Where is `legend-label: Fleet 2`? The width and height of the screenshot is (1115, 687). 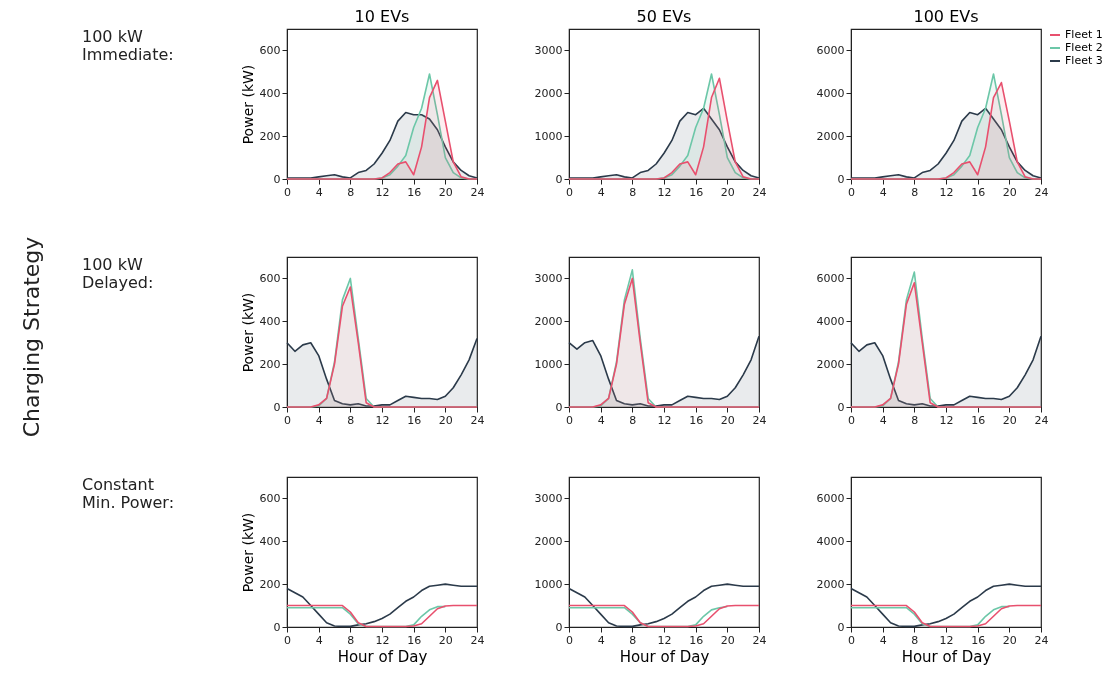
legend-label: Fleet 2 is located at coordinates (1084, 47).